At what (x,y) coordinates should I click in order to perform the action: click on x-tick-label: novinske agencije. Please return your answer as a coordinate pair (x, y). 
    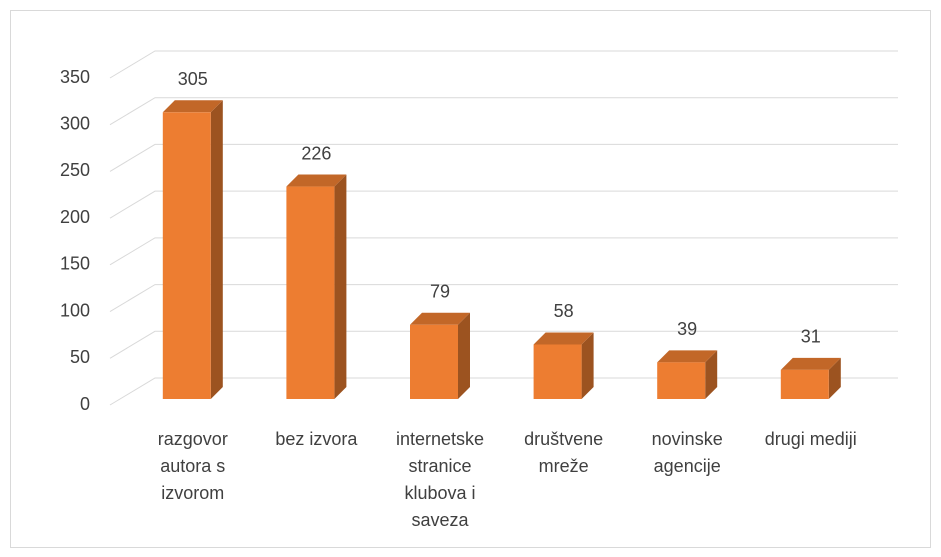
    Looking at the image, I should click on (687, 452).